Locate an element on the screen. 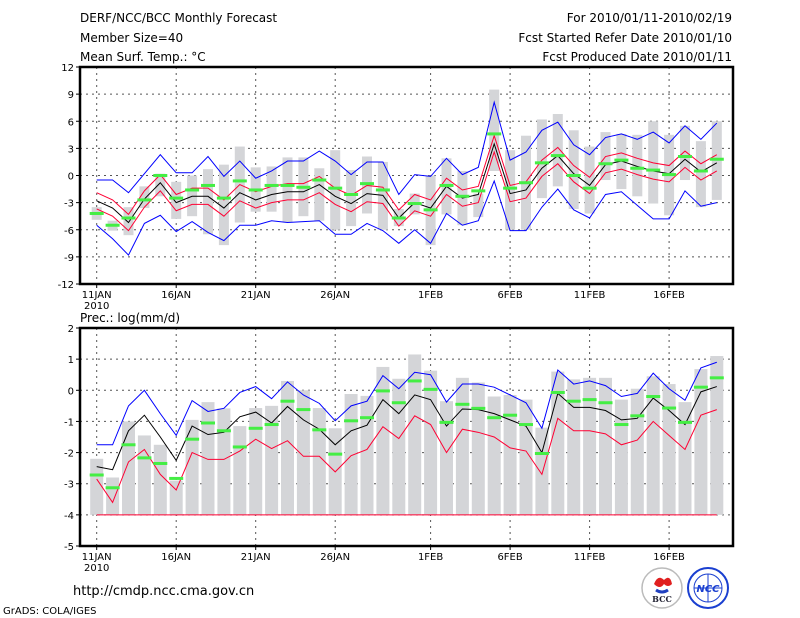  x-tick-label: 21JAN is located at coordinates (256, 557).